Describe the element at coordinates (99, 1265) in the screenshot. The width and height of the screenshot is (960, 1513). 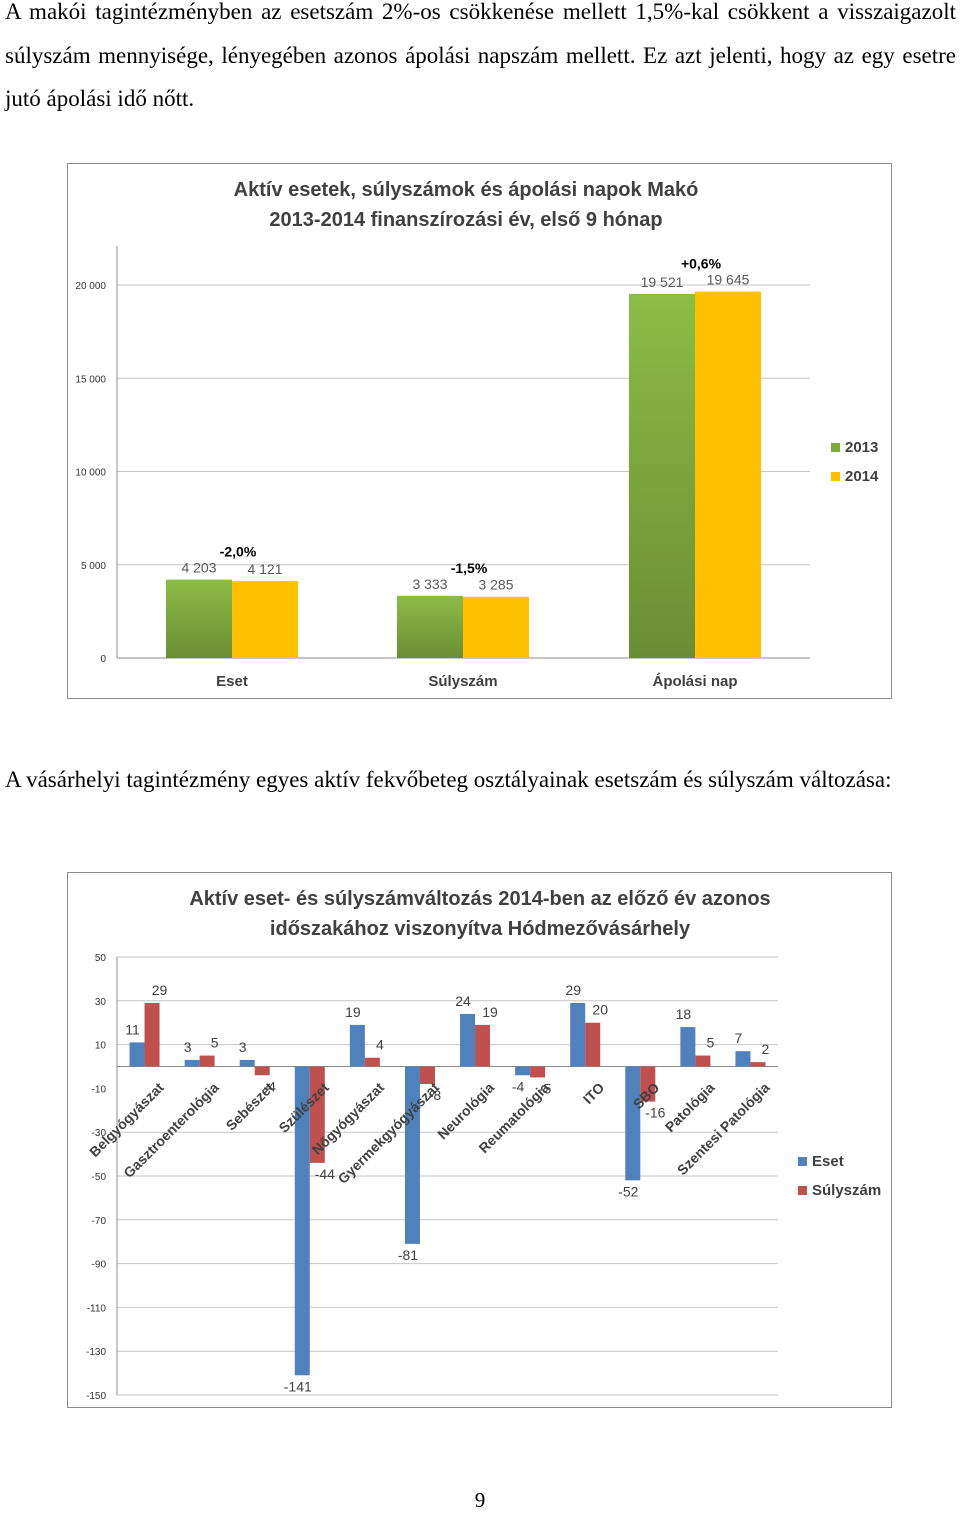
I see `chart2-ytick-label: -90` at that location.